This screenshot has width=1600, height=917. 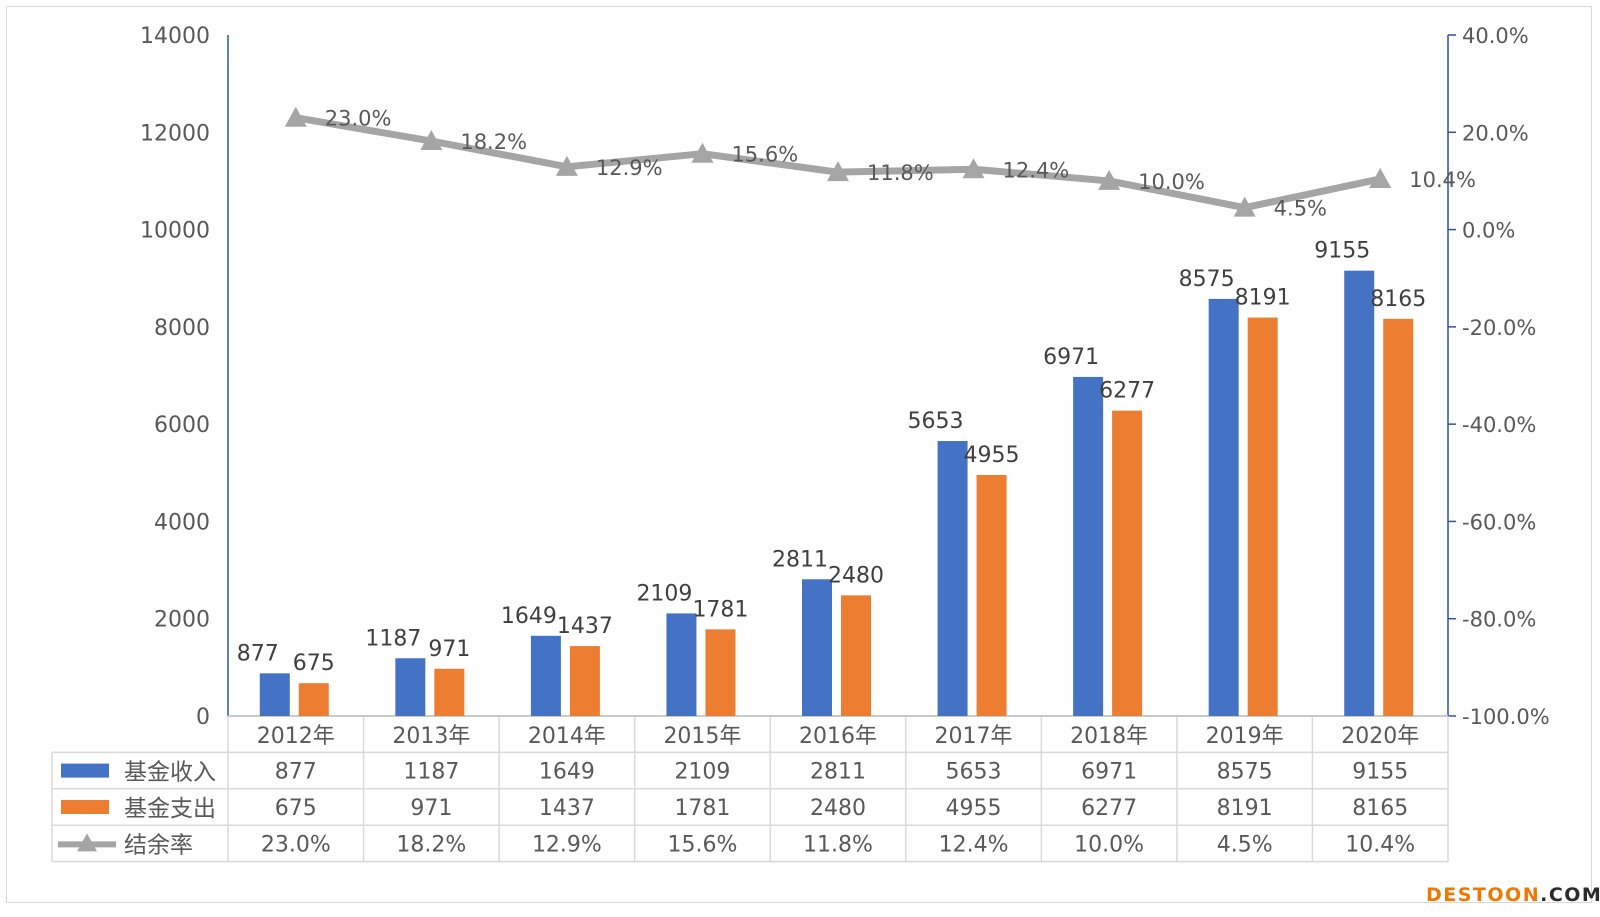 What do you see at coordinates (1127, 391) in the screenshot?
I see `bar-data-label: 6277` at bounding box center [1127, 391].